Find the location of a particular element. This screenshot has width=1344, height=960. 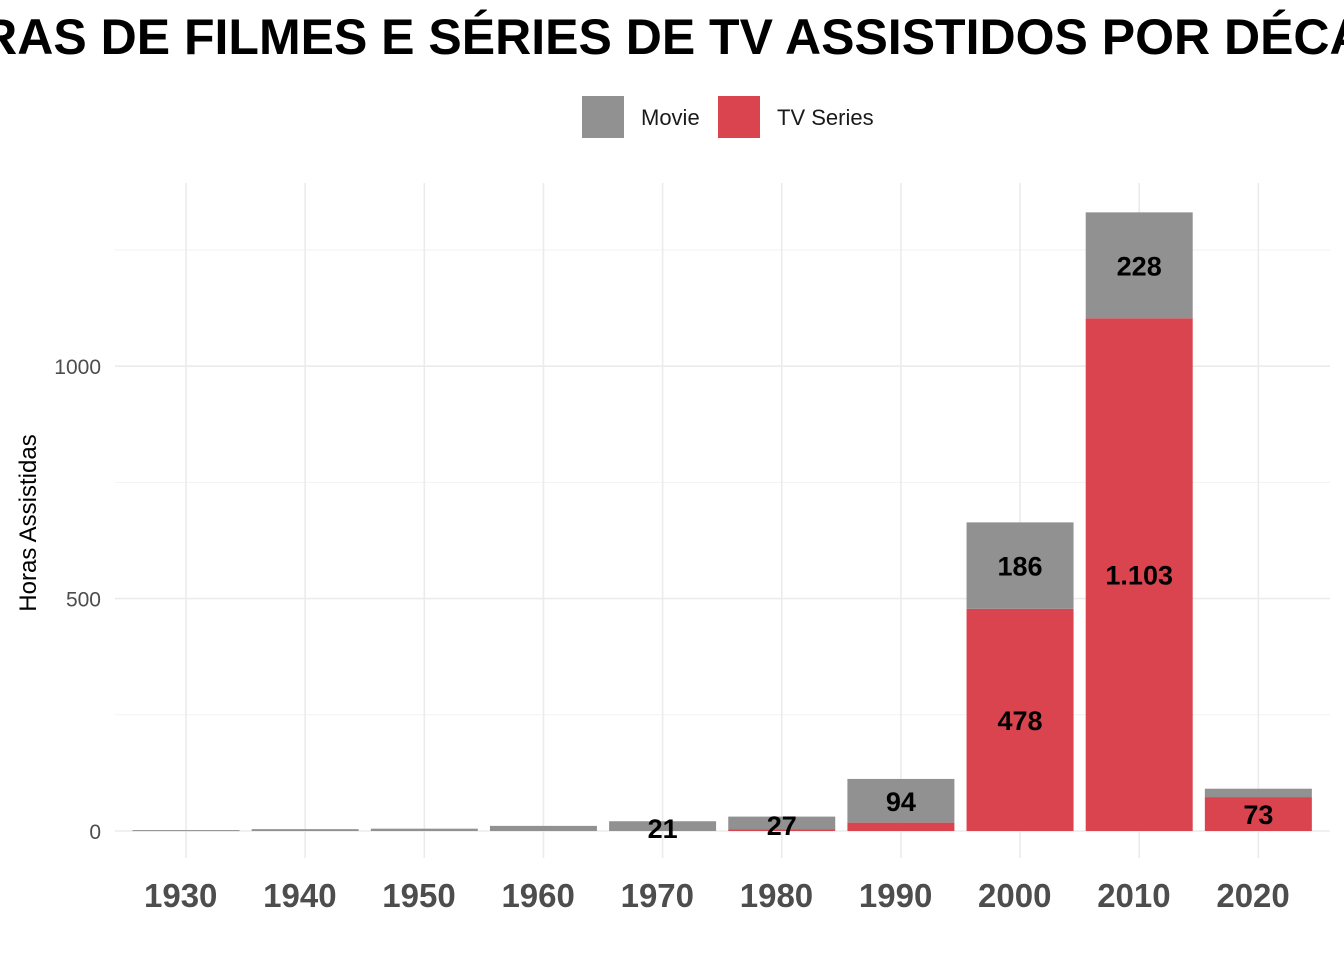

x-tick-label-1950: 1950 is located at coordinates (418, 895).